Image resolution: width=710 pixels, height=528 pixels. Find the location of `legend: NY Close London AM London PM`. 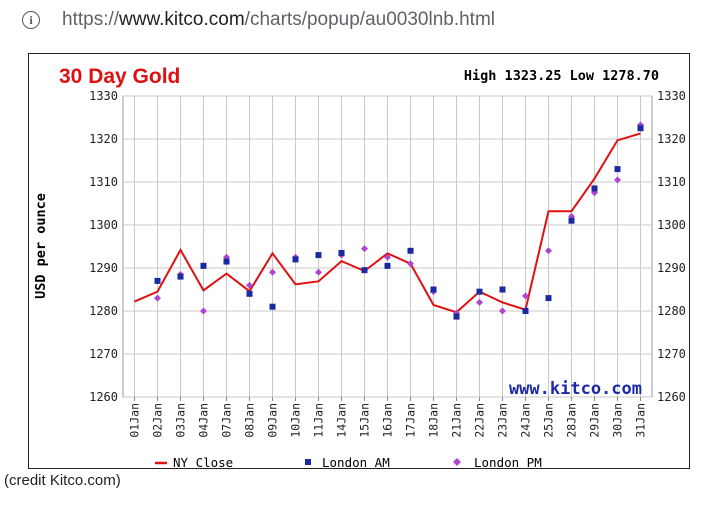

legend: NY Close London AM London PM is located at coordinates (348, 462).